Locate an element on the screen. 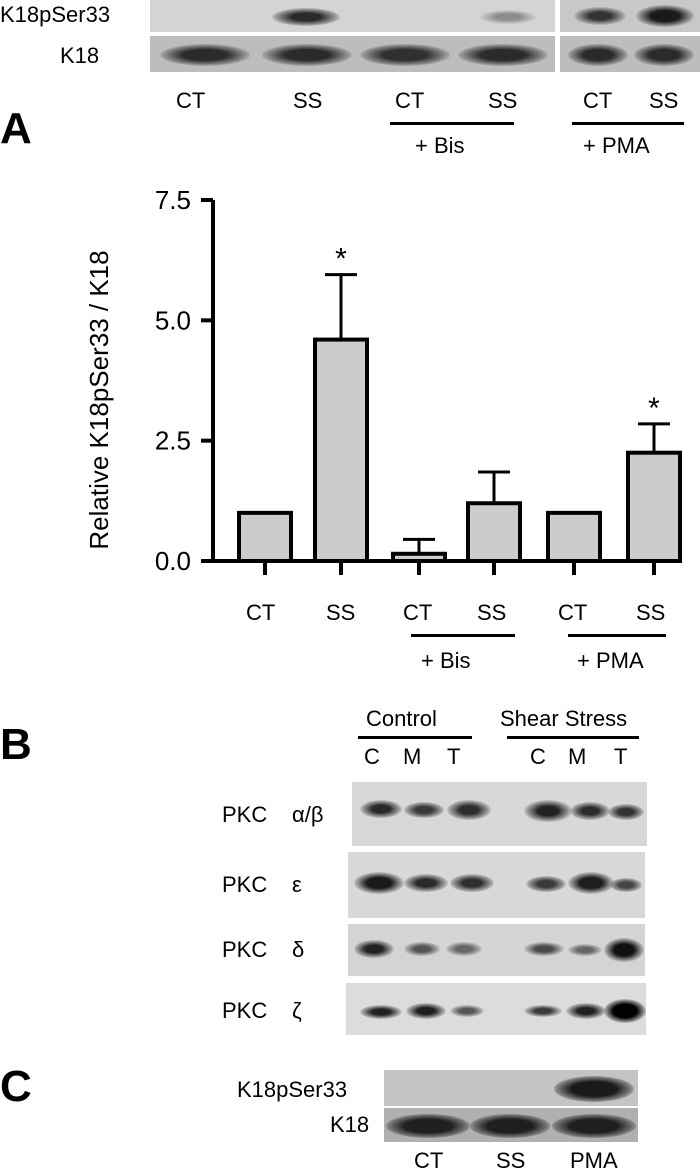 The height and width of the screenshot is (1175, 700). chart-pma-bracket is located at coordinates (617, 635).